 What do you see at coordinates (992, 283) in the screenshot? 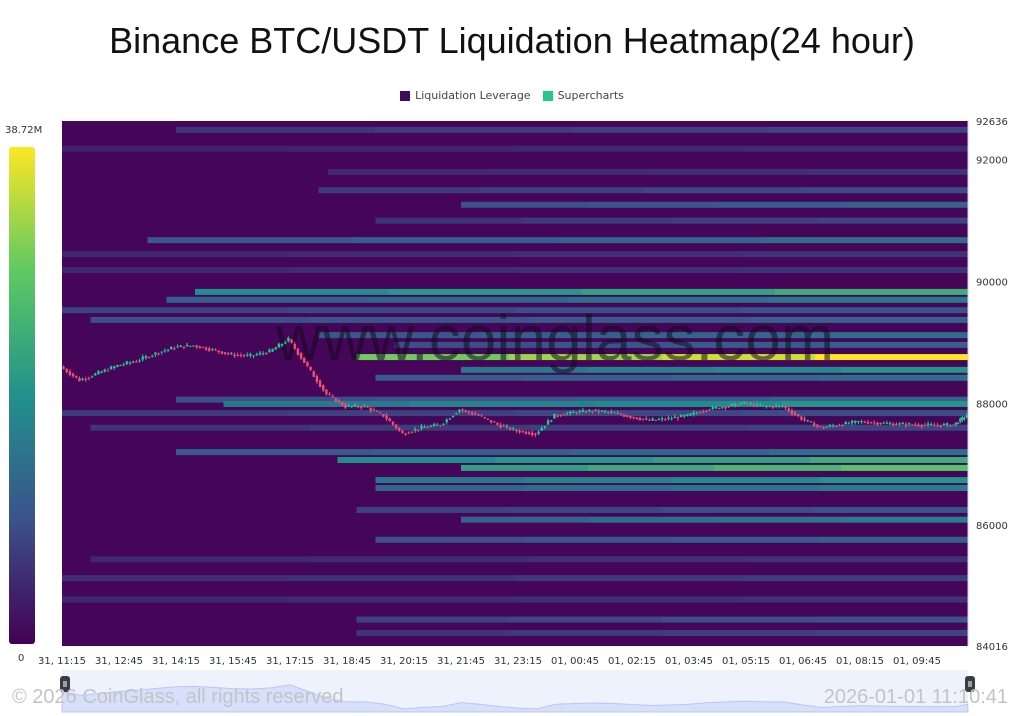
I see `y-tick-label: 90000` at bounding box center [992, 283].